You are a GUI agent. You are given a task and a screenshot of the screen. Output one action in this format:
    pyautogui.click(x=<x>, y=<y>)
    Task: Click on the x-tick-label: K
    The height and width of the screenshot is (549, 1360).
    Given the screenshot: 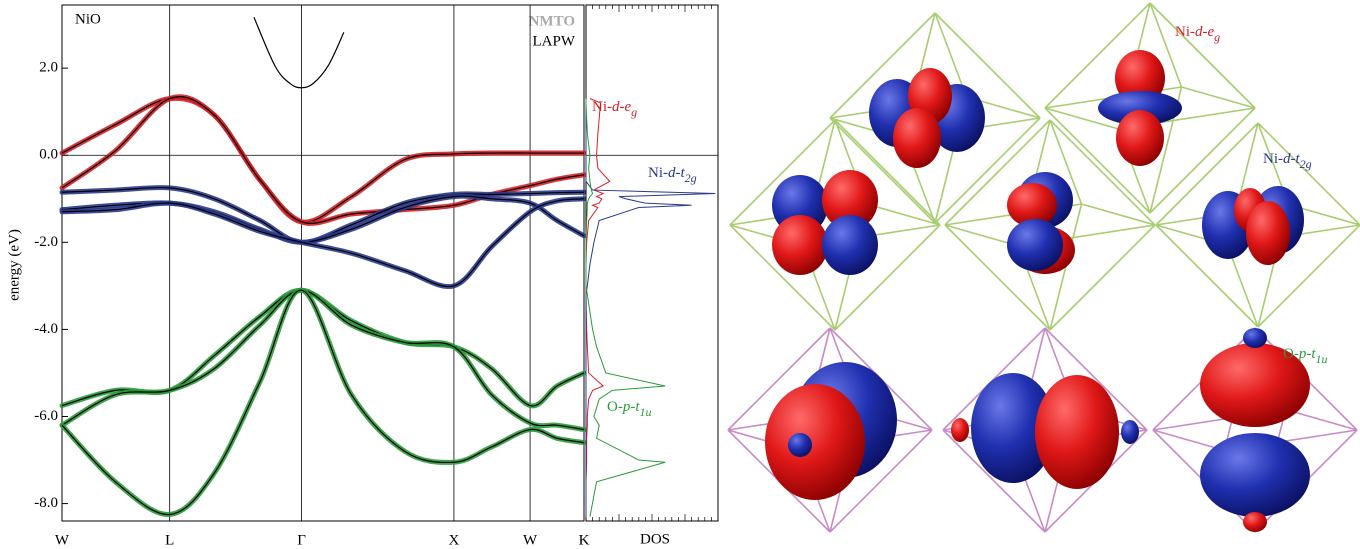 What is the action you would take?
    pyautogui.click(x=584, y=540)
    